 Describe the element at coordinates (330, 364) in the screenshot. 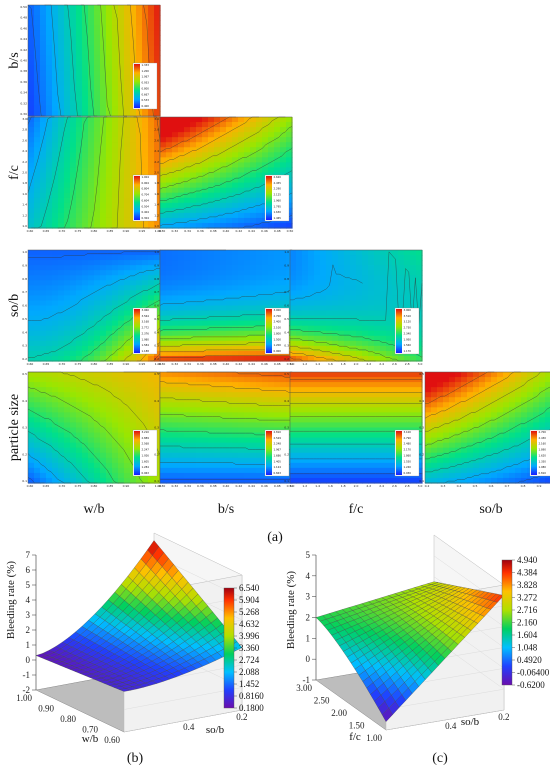

I see `x-tick-label: 1.6` at that location.